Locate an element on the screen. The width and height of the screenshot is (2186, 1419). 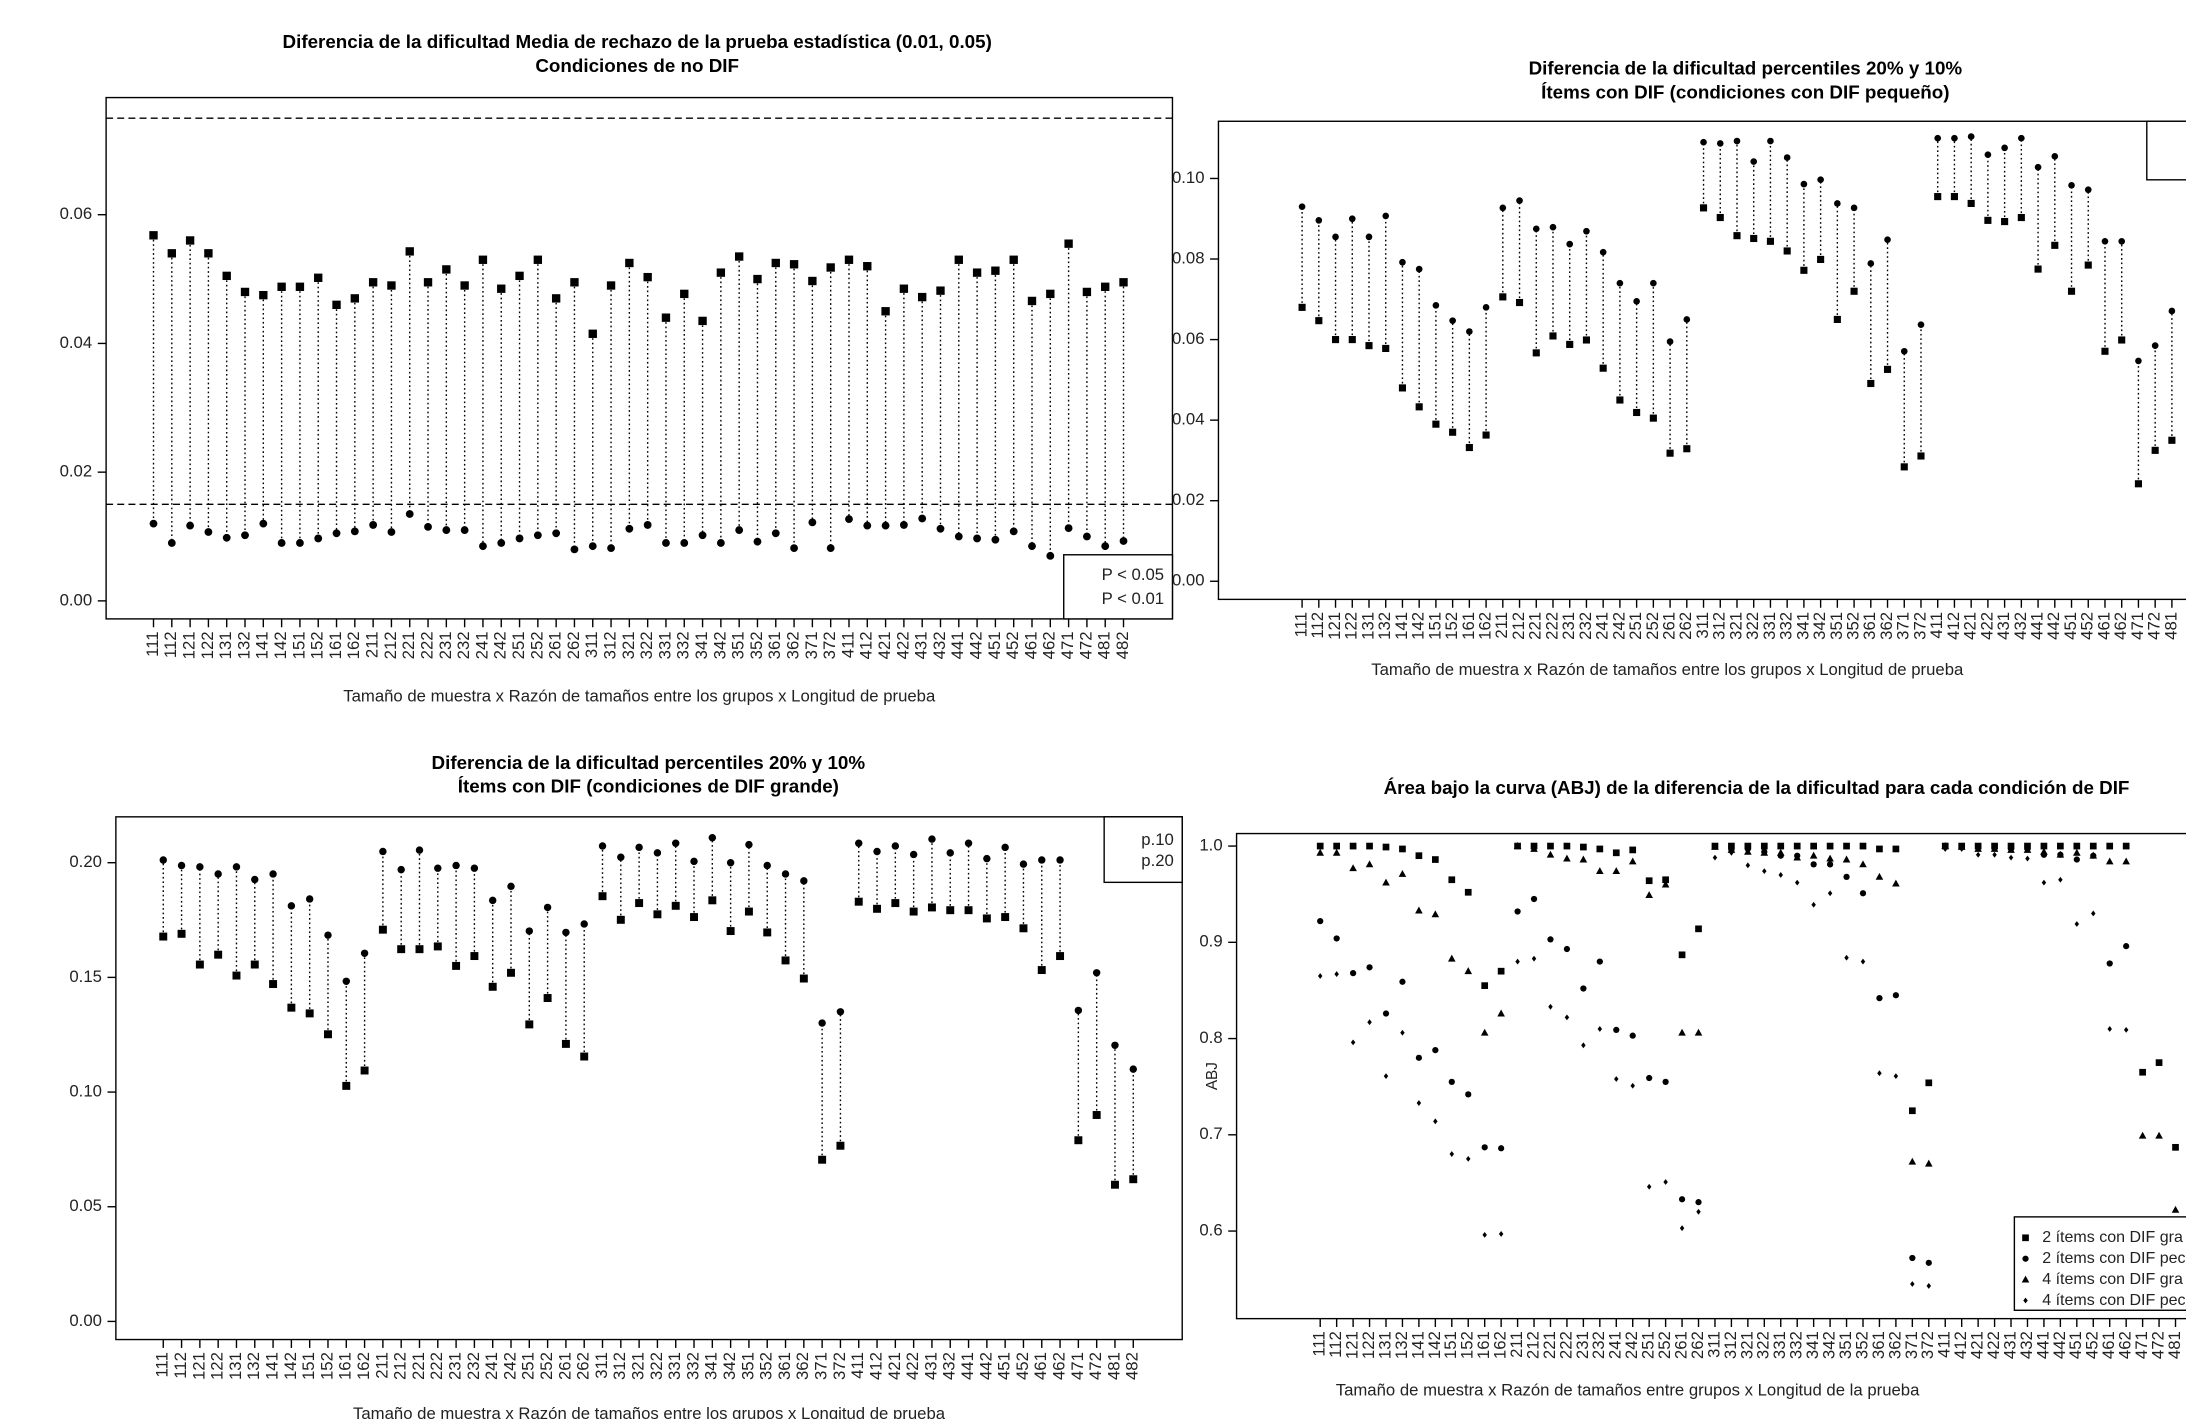
x-tick-label: 421 is located at coordinates (884, 645).